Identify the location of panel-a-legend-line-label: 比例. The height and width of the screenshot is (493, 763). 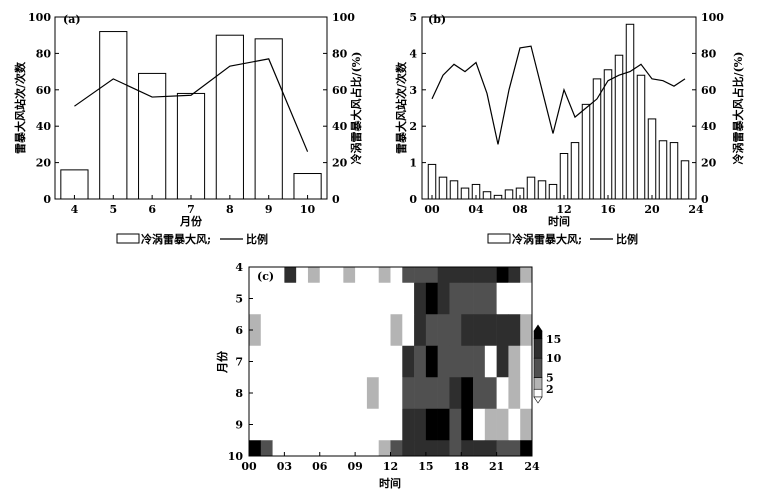
(257, 239).